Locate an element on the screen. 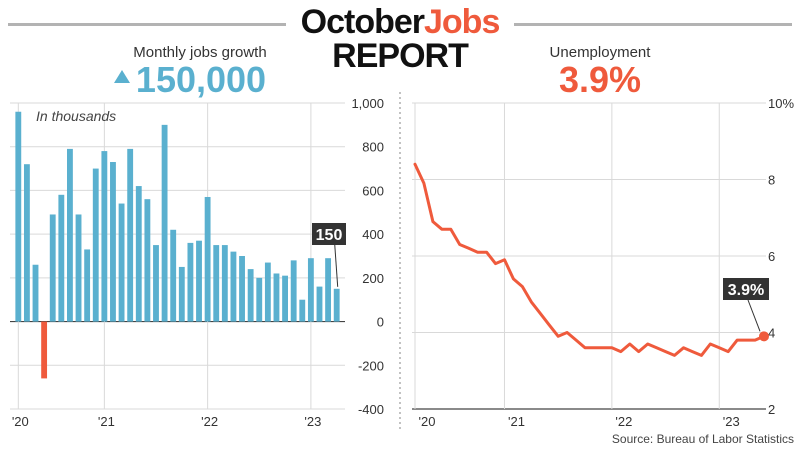 The width and height of the screenshot is (800, 450). jobs-y-tick-label: 600 is located at coordinates (373, 190).